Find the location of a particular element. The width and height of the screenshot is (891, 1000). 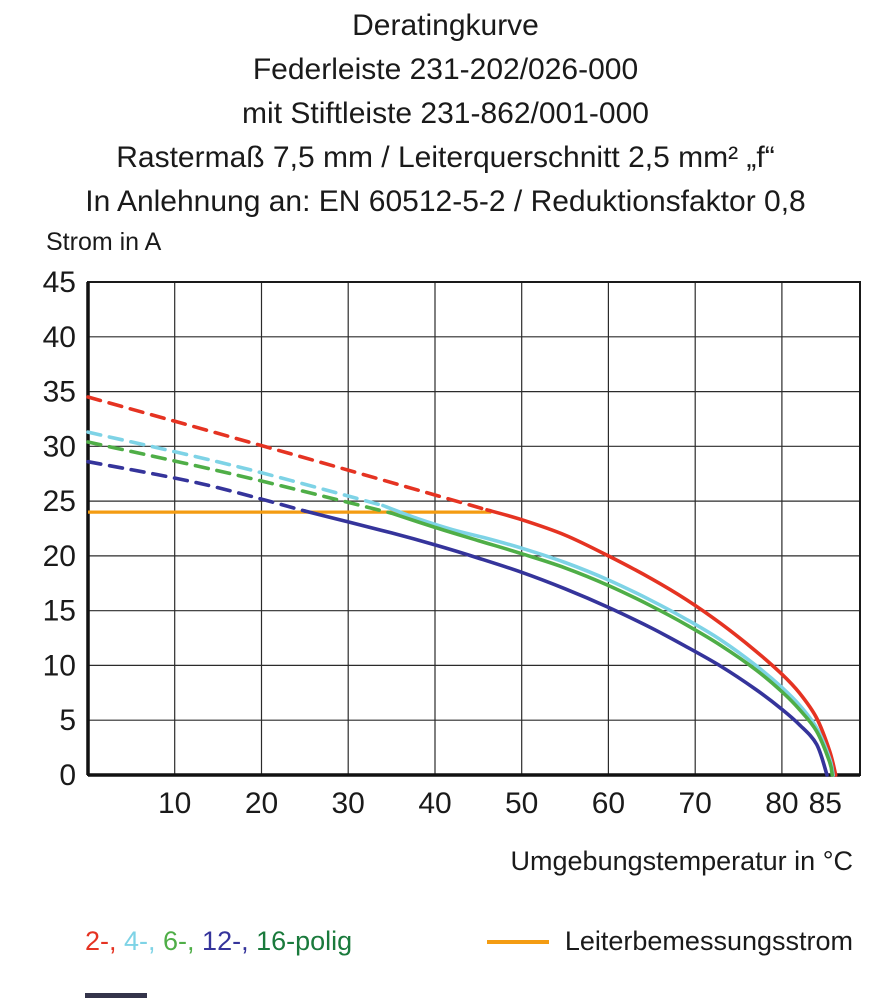

pole-count-legend: 2-, 4-, 6-, 12-, 16-polig is located at coordinates (218, 941).